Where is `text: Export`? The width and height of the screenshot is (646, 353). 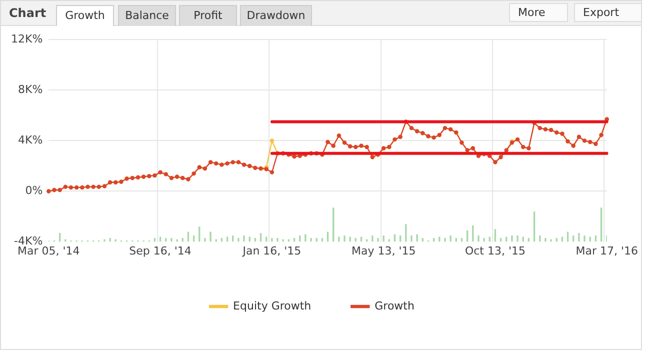 text: Export is located at coordinates (608, 12).